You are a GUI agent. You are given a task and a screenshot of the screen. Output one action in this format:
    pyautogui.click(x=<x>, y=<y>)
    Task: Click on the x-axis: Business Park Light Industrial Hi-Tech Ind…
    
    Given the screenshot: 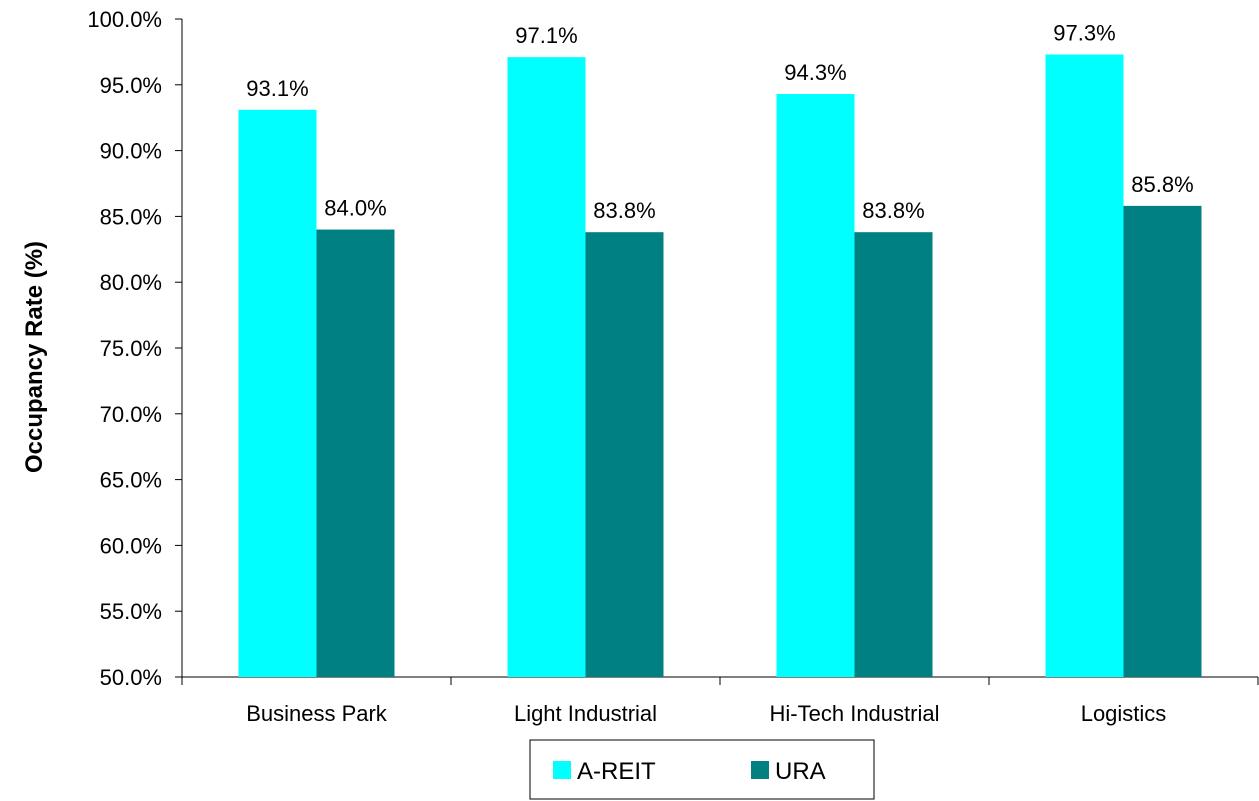 What is the action you would take?
    pyautogui.click(x=720, y=701)
    